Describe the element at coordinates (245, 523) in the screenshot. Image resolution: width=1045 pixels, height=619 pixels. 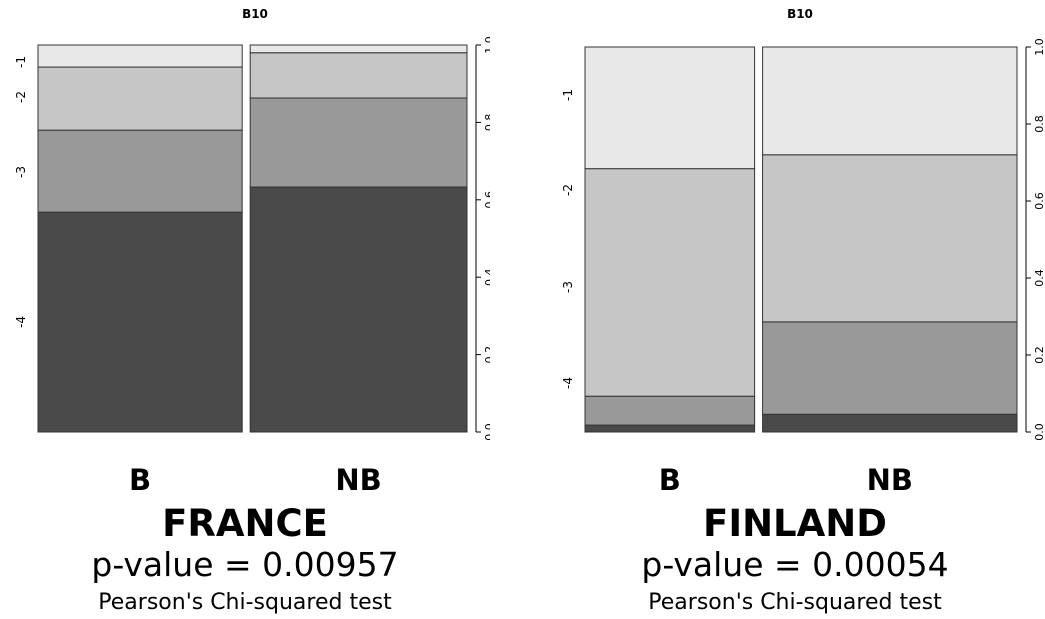
I see `country-label: FRANCE` at that location.